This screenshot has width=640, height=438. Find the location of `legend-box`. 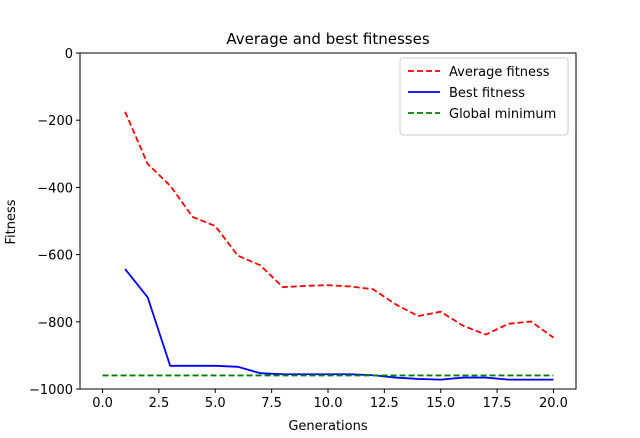

legend-box is located at coordinates (484, 96).